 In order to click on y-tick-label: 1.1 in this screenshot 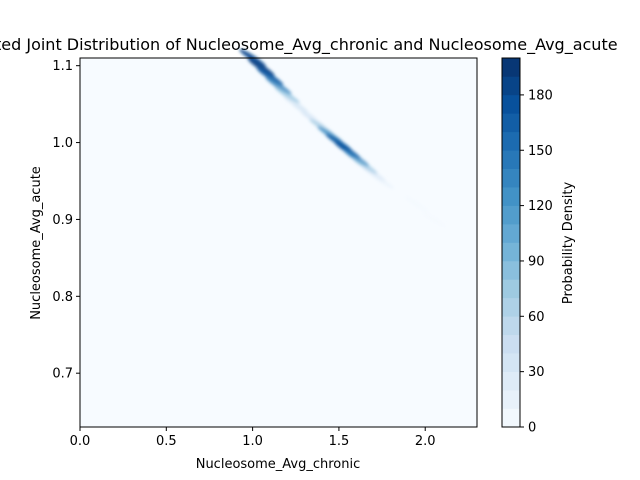, I will do `click(62, 66)`.